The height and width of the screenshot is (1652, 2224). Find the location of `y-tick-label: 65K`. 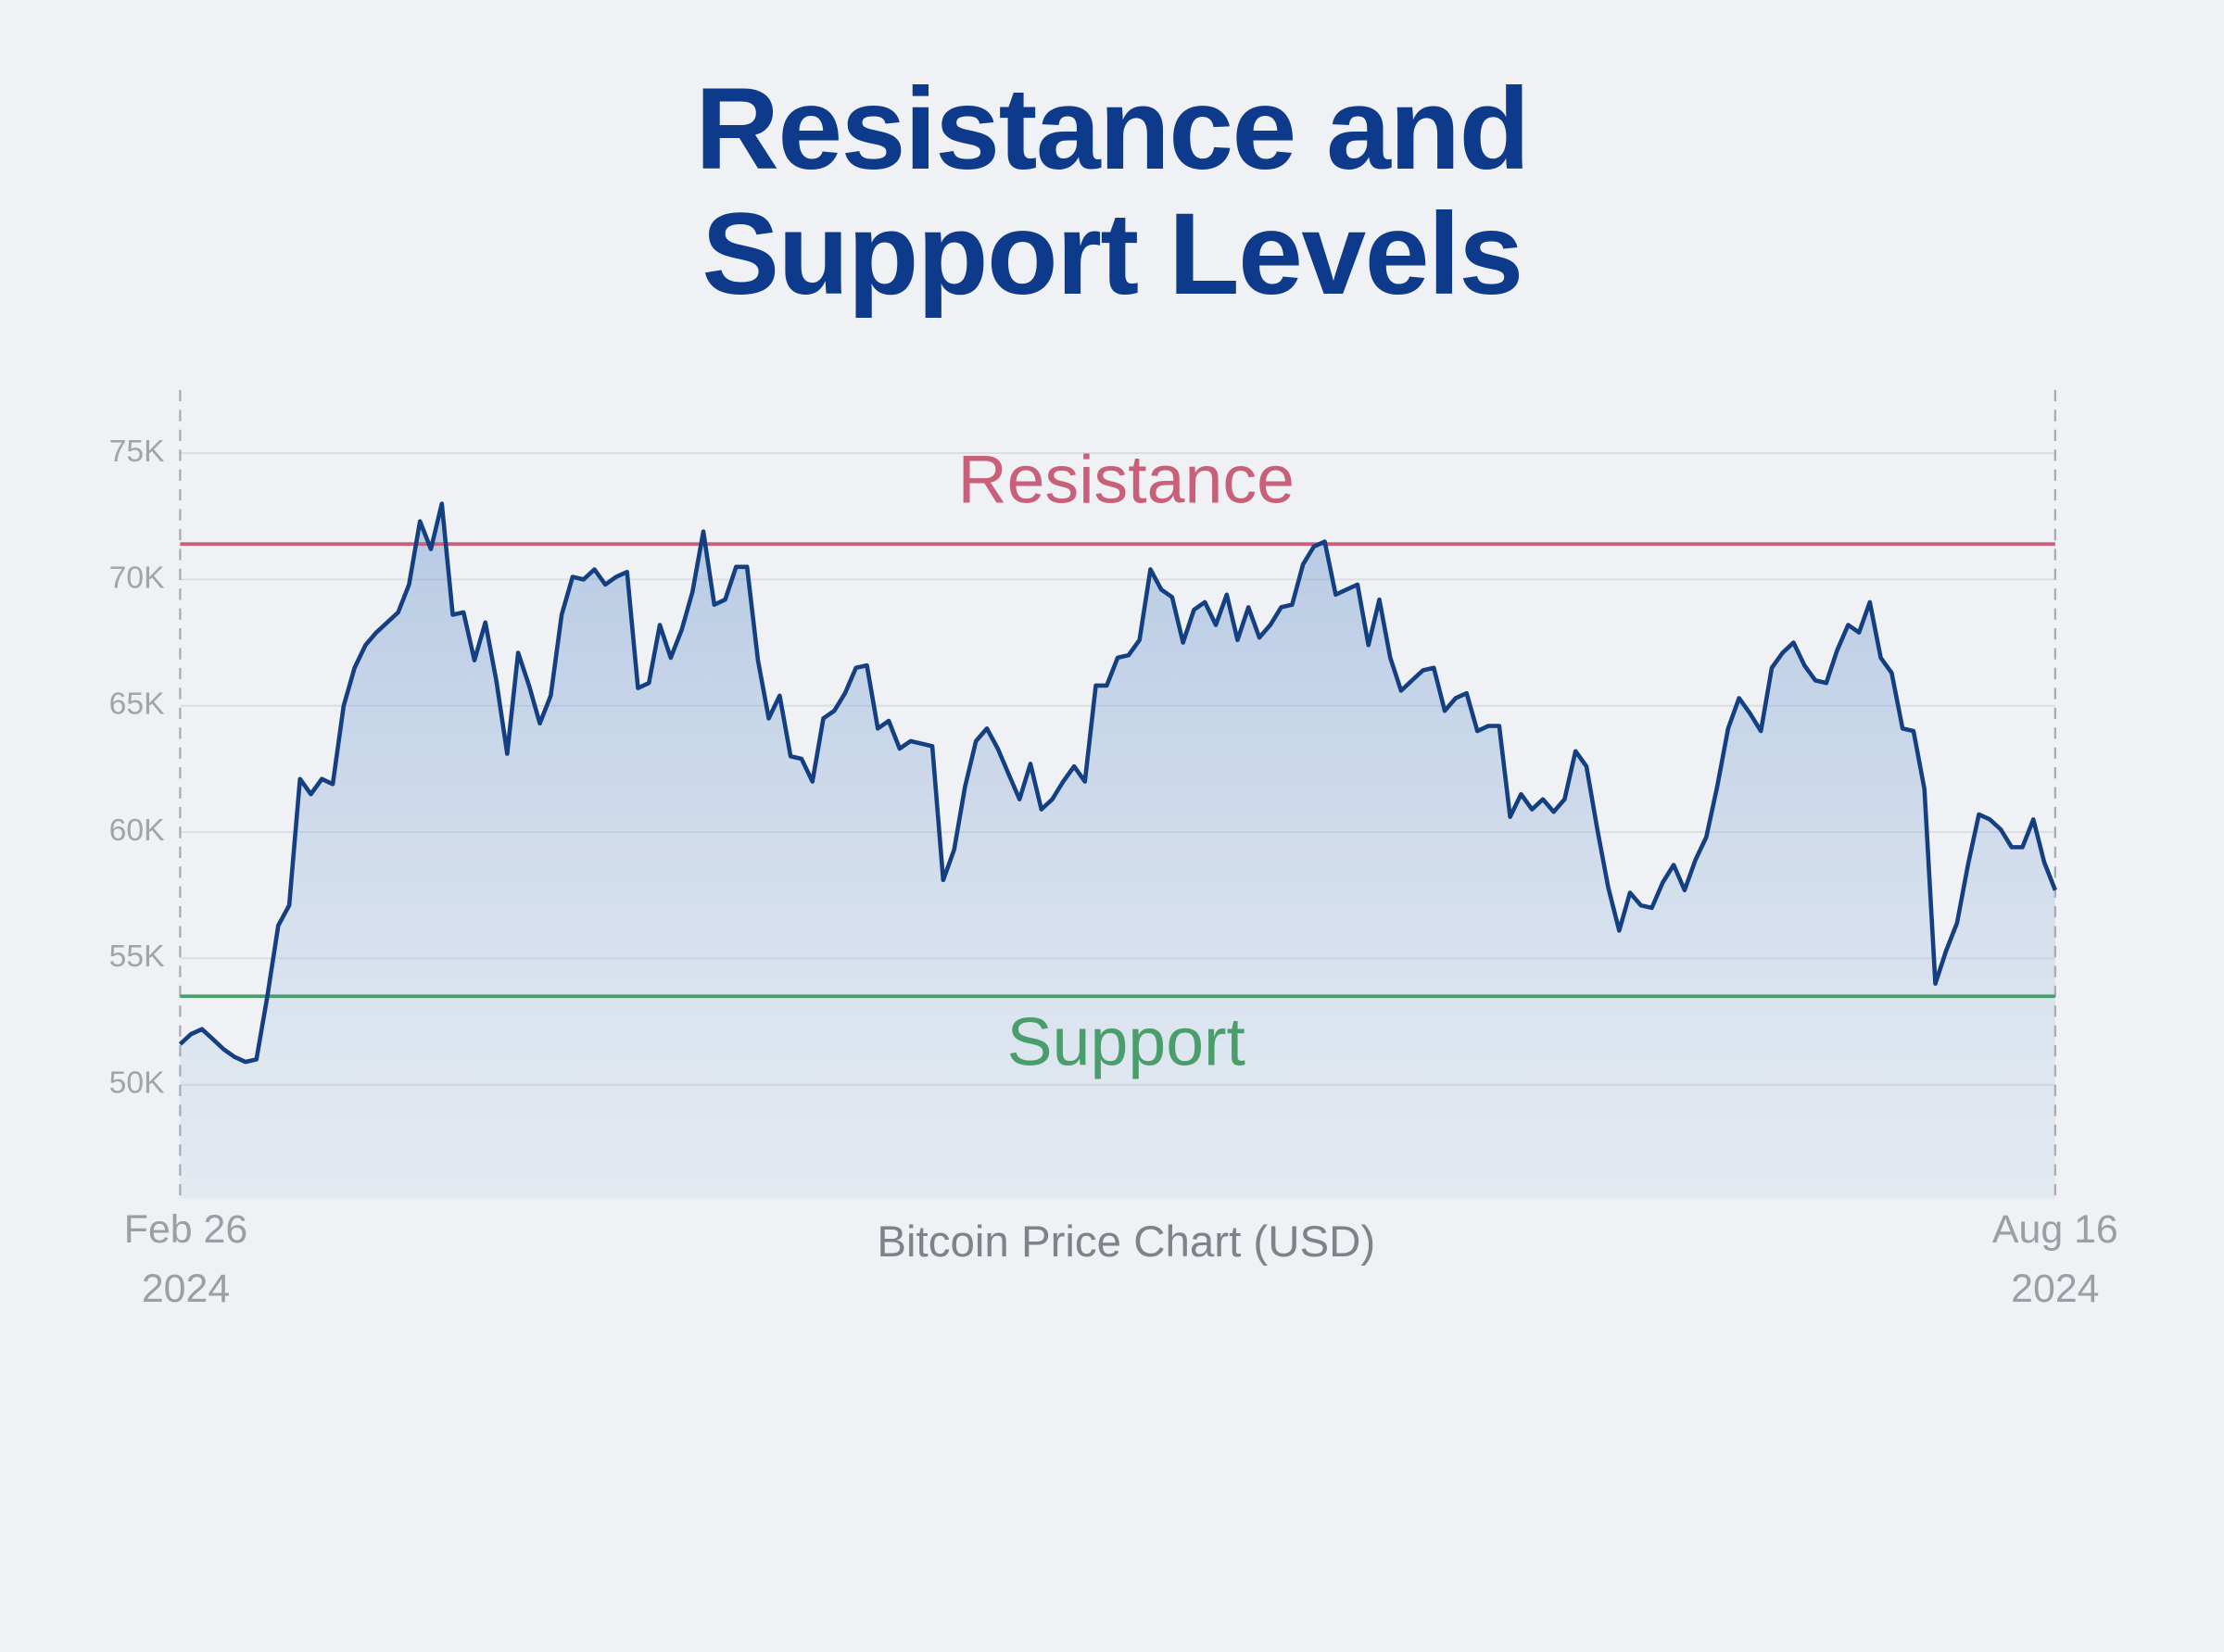

y-tick-label: 65K is located at coordinates (137, 705).